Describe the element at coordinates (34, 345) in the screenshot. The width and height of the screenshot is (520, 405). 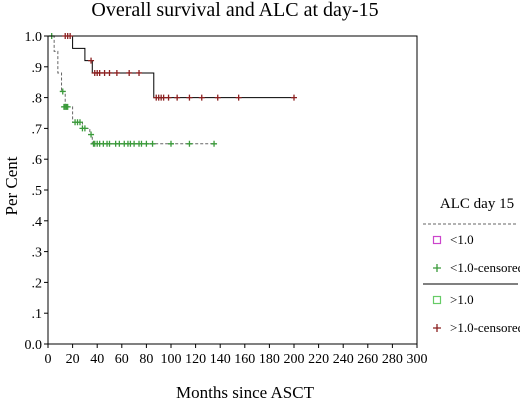
I see `y-tick-label: 0.0` at that location.